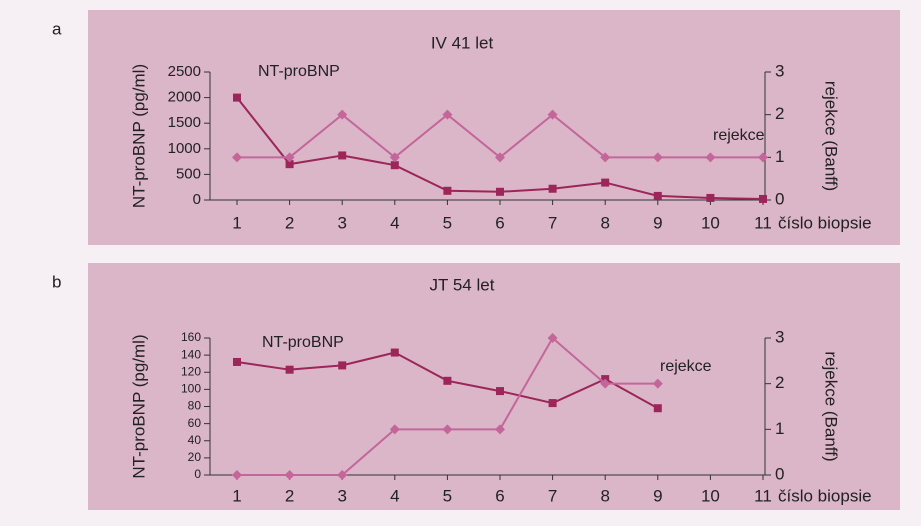 Image resolution: width=921 pixels, height=526 pixels. I want to click on y-tick-label: 20, so click(195, 457).